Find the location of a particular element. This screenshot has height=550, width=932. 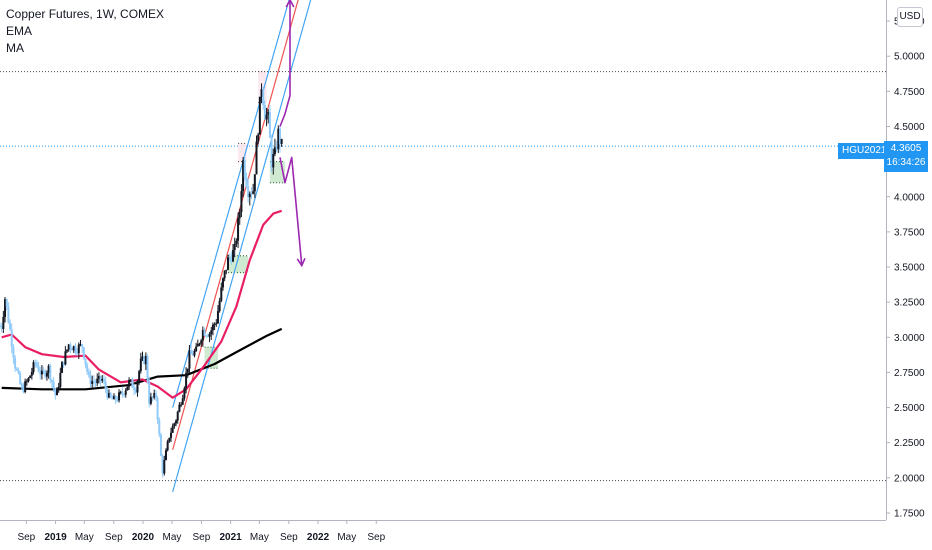

price-tick-label: 2.5000 is located at coordinates (909, 408).